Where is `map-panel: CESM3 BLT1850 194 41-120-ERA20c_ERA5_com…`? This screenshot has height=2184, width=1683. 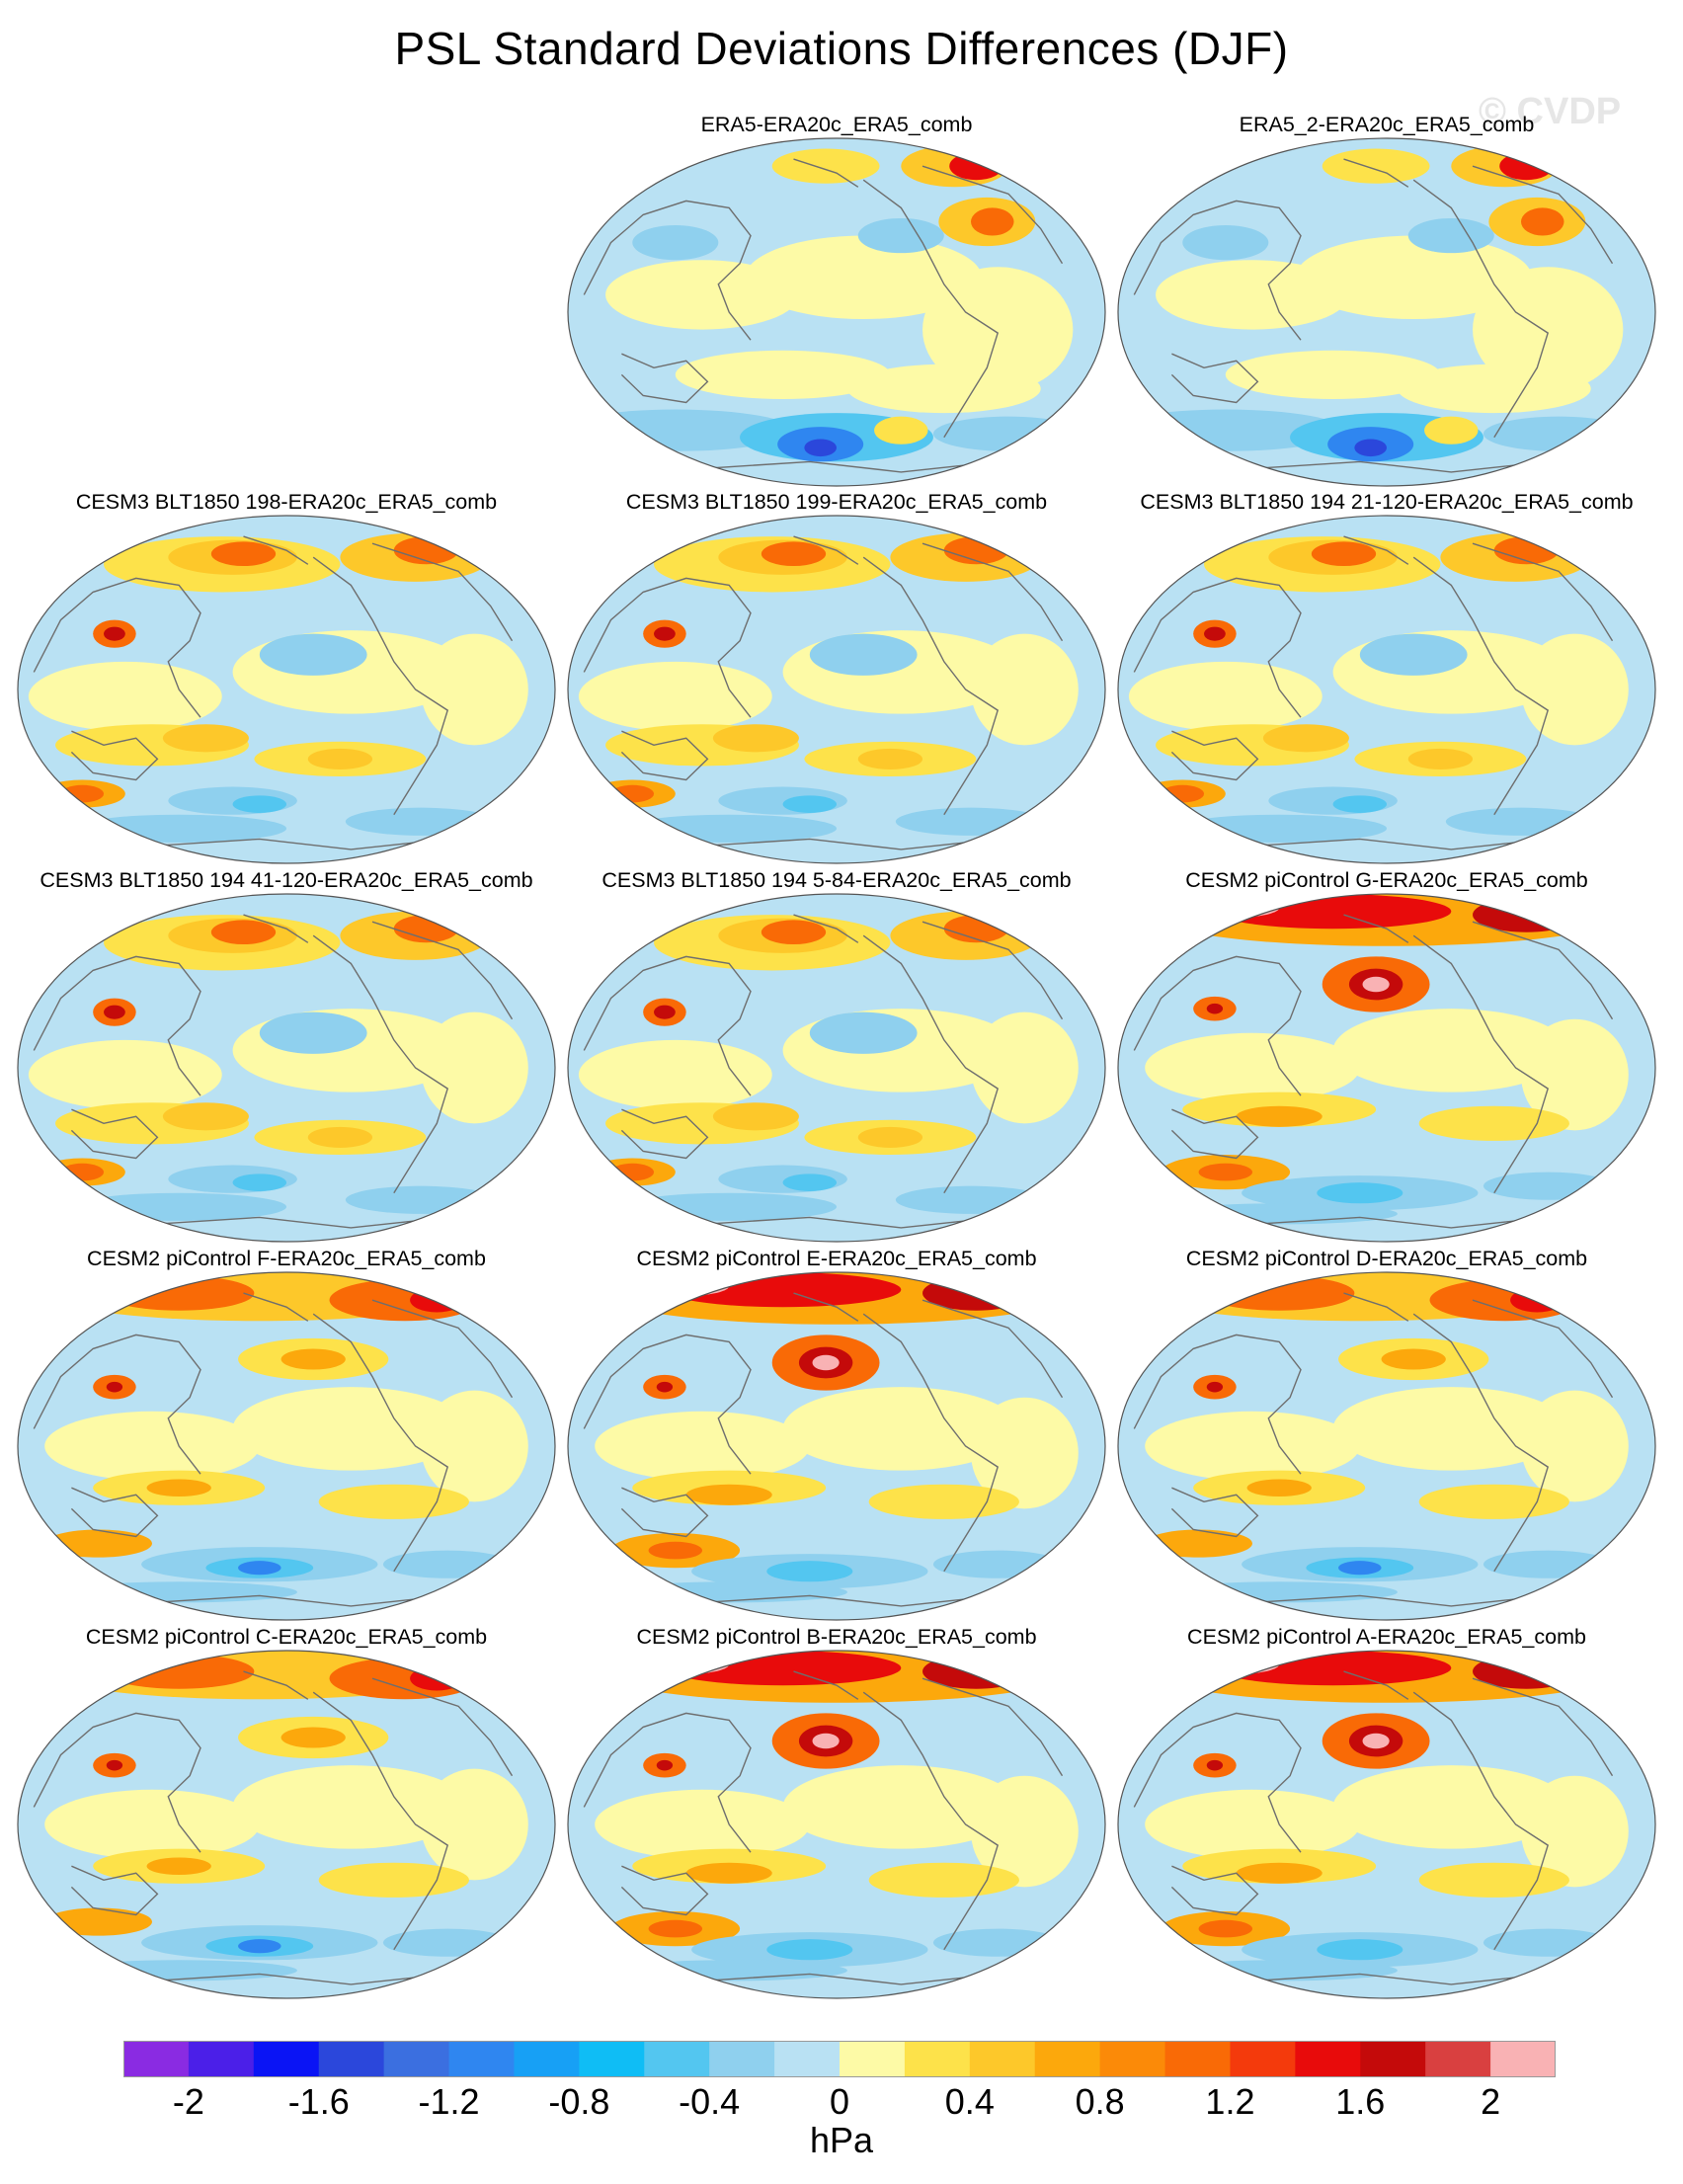
map-panel: CESM3 BLT1850 194 41-120-ERA20c_ERA5_com… is located at coordinates (286, 1058).